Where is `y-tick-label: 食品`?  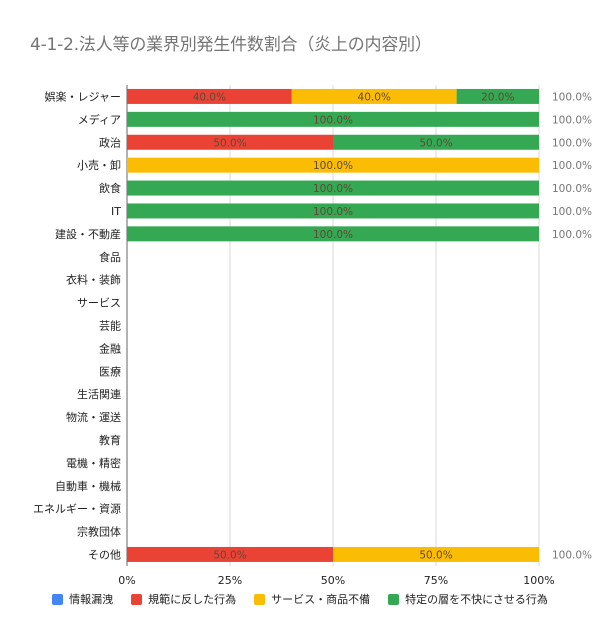 y-tick-label: 食品 is located at coordinates (110, 257).